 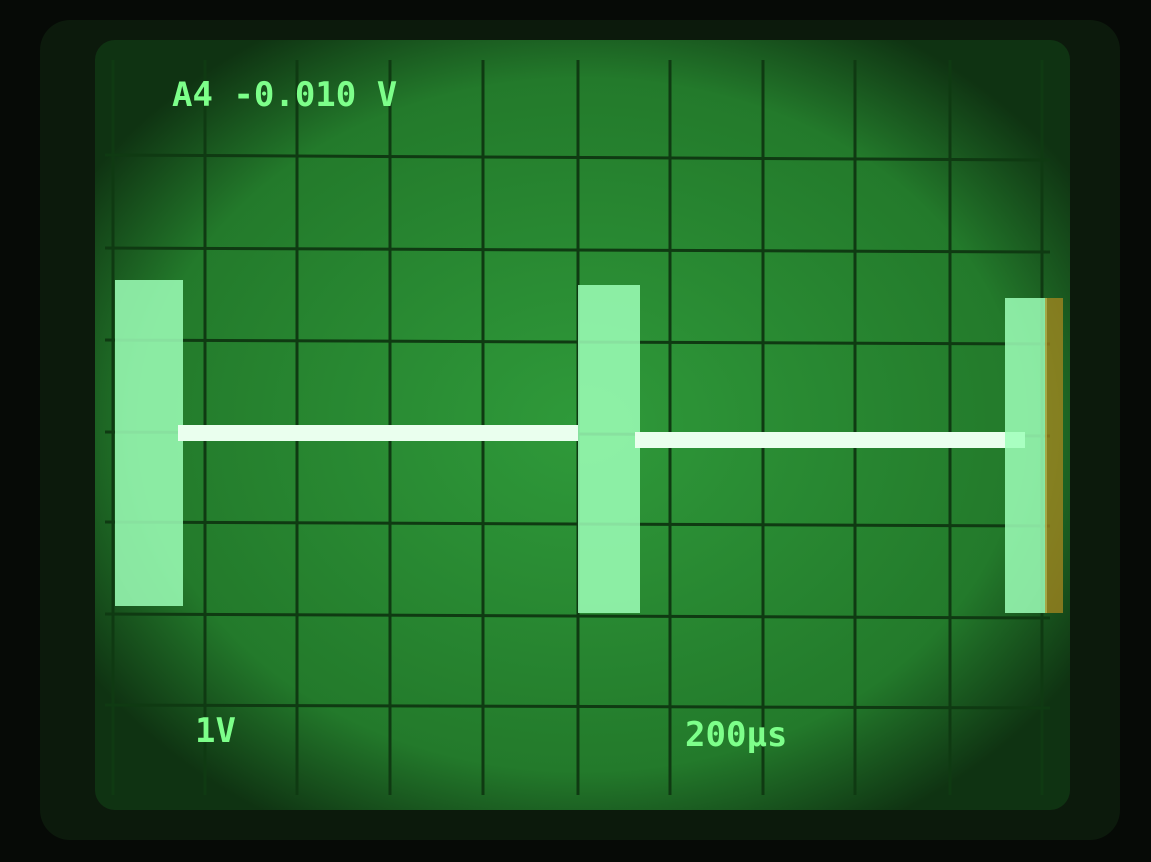 I want to click on trigger-readout: A4 -0.010 V, so click(x=284, y=95).